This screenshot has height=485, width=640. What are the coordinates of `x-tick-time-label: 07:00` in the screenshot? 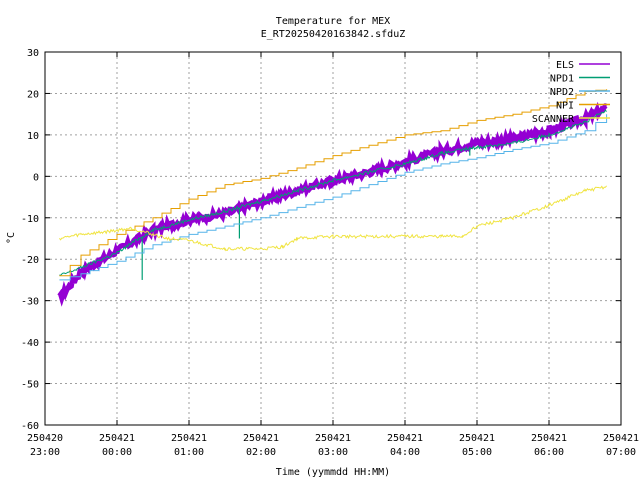 It's located at (621, 452).